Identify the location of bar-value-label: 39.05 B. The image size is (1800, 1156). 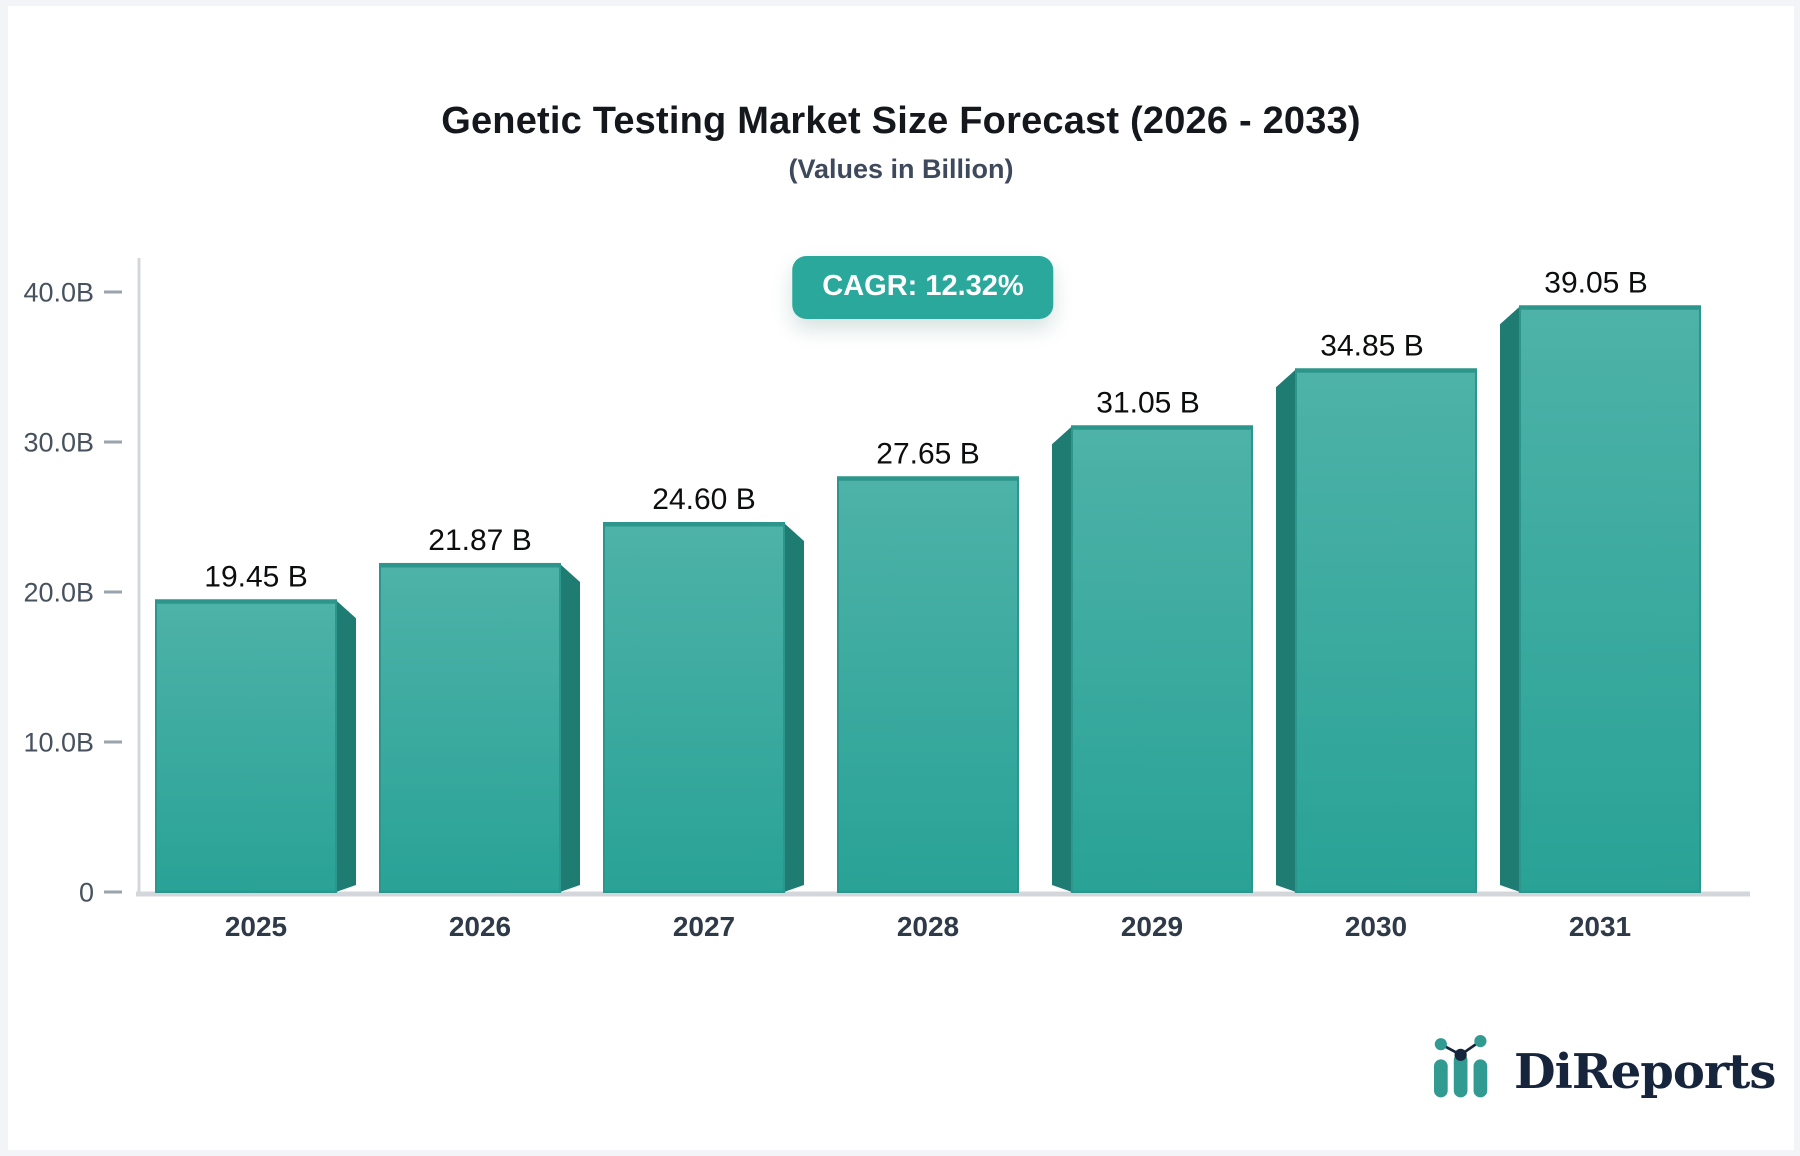
(1595, 282).